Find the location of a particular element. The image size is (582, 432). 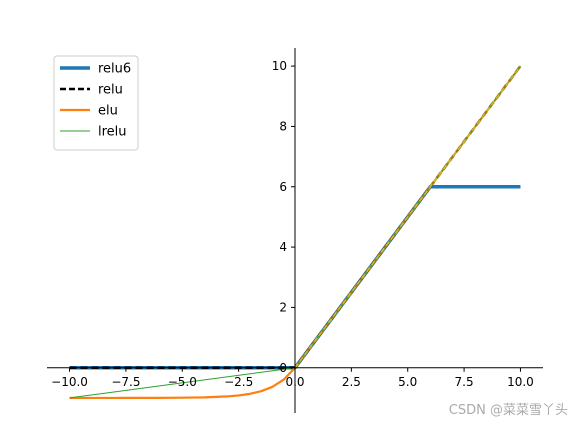

y-tick-labels: 0 2 4 6 8 10 is located at coordinates (279, 217).